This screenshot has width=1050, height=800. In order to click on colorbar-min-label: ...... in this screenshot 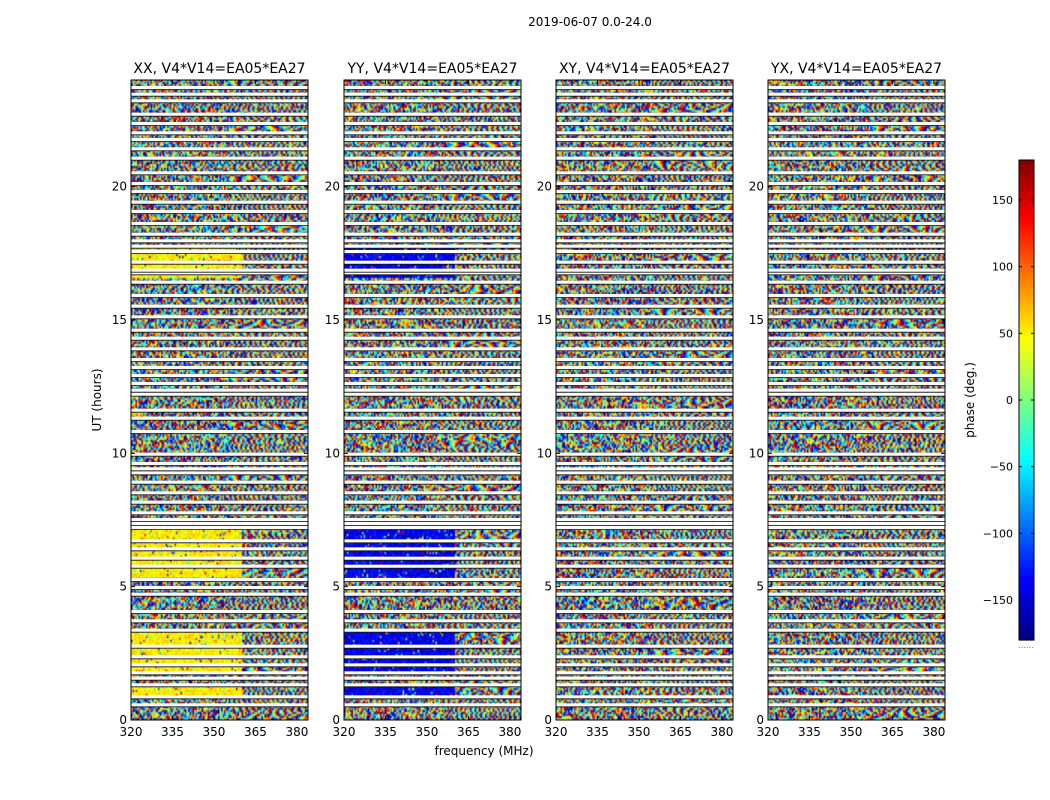, I will do `click(1025, 645)`.